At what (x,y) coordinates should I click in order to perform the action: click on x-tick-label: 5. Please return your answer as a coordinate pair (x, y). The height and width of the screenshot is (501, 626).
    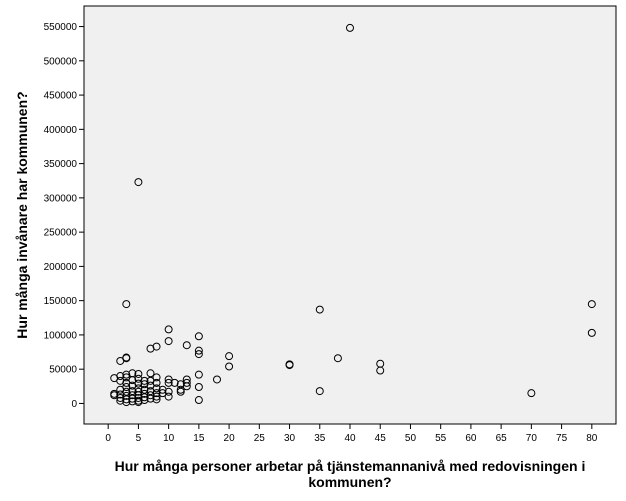
    Looking at the image, I should click on (139, 438).